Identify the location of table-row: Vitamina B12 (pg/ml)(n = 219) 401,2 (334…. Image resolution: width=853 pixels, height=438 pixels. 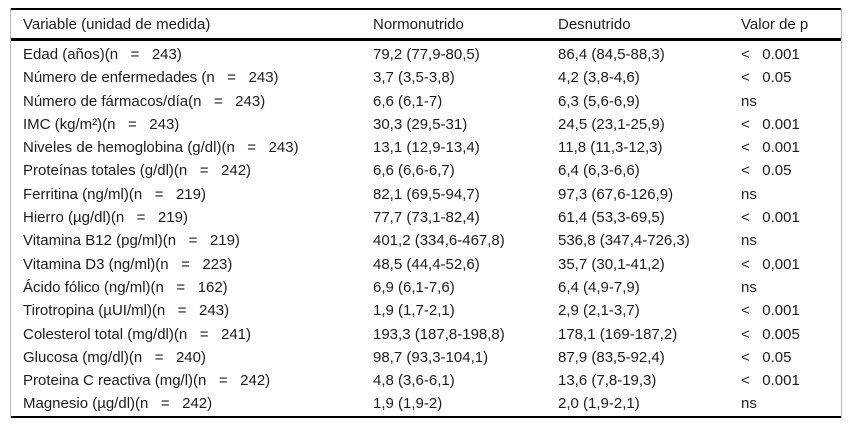
(426, 240).